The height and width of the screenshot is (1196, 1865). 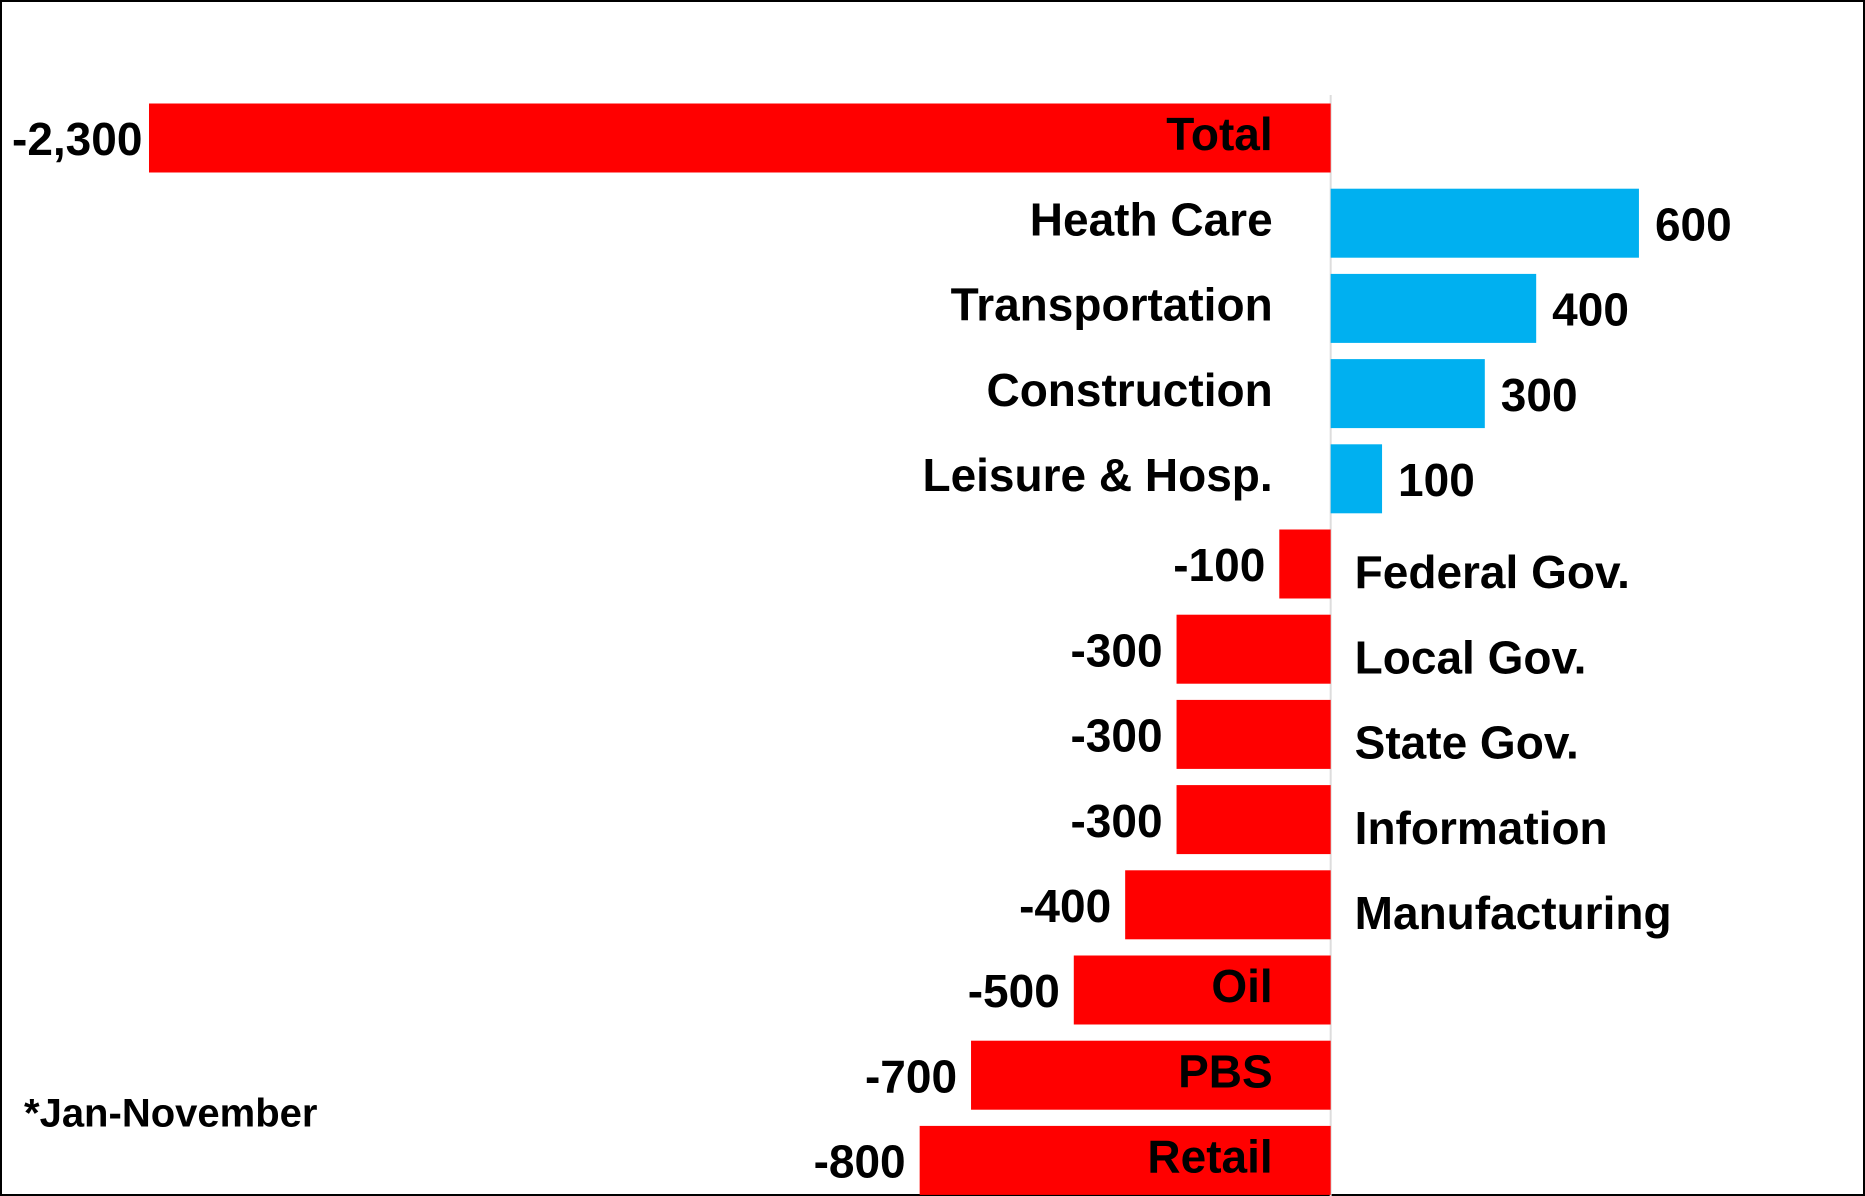 I want to click on value-label: 600, so click(x=1693, y=224).